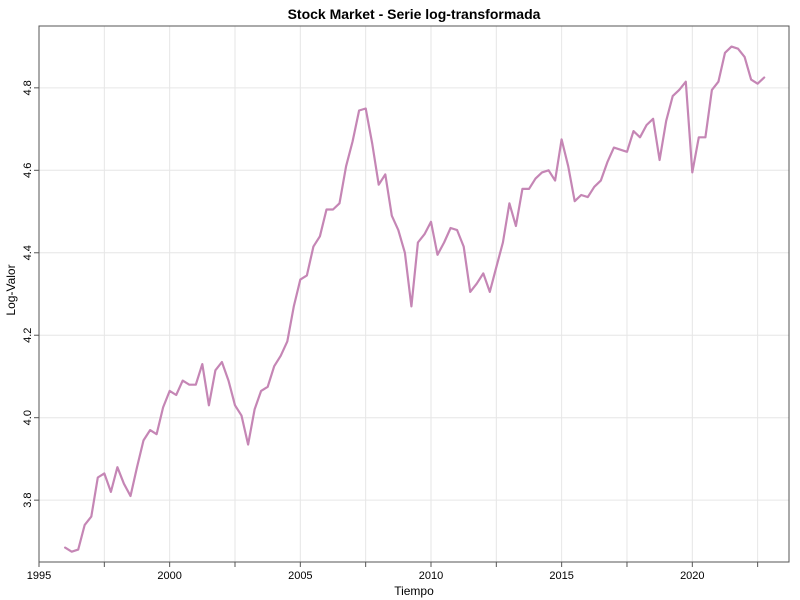 The image size is (800, 600). Describe the element at coordinates (300, 576) in the screenshot. I see `x-tick-label: 2005` at that location.